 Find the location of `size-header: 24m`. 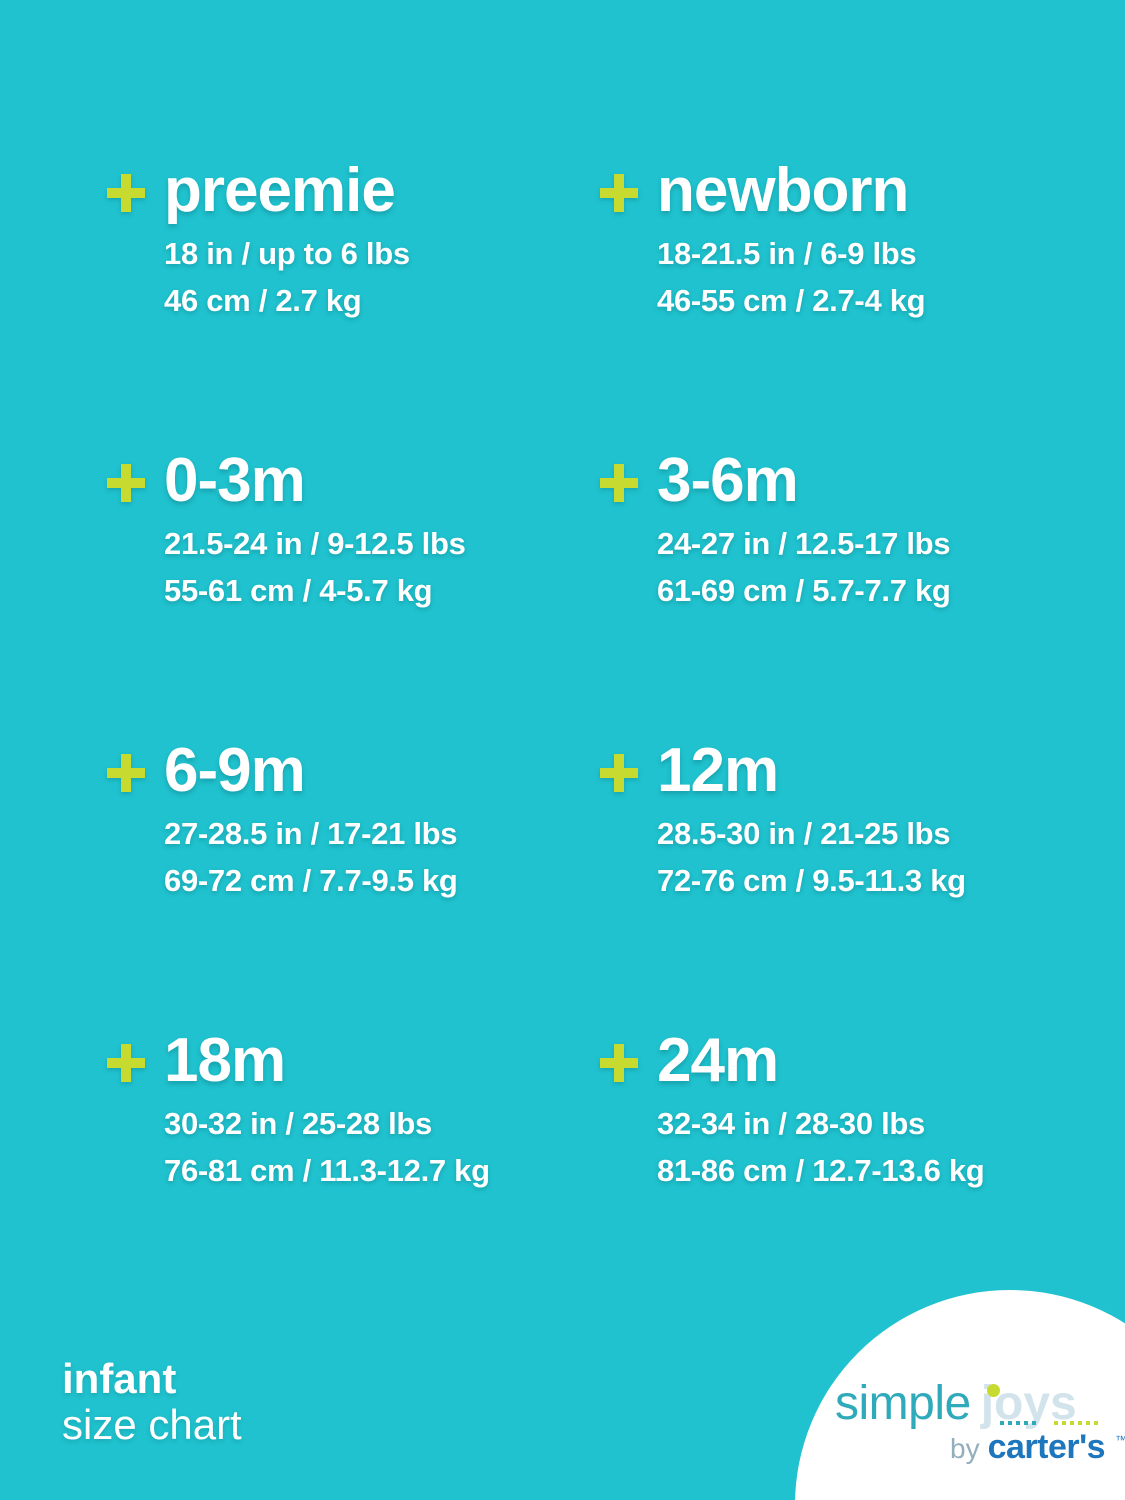

size-header: 24m is located at coordinates (792, 1061).